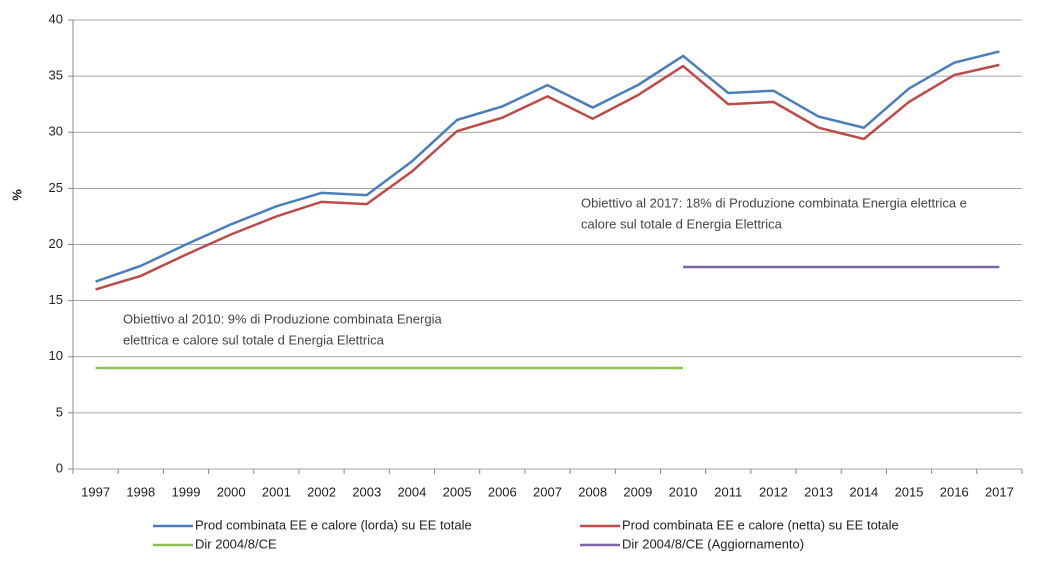 This screenshot has width=1048, height=561. Describe the element at coordinates (728, 491) in the screenshot. I see `x-tick-label: 2011` at that location.